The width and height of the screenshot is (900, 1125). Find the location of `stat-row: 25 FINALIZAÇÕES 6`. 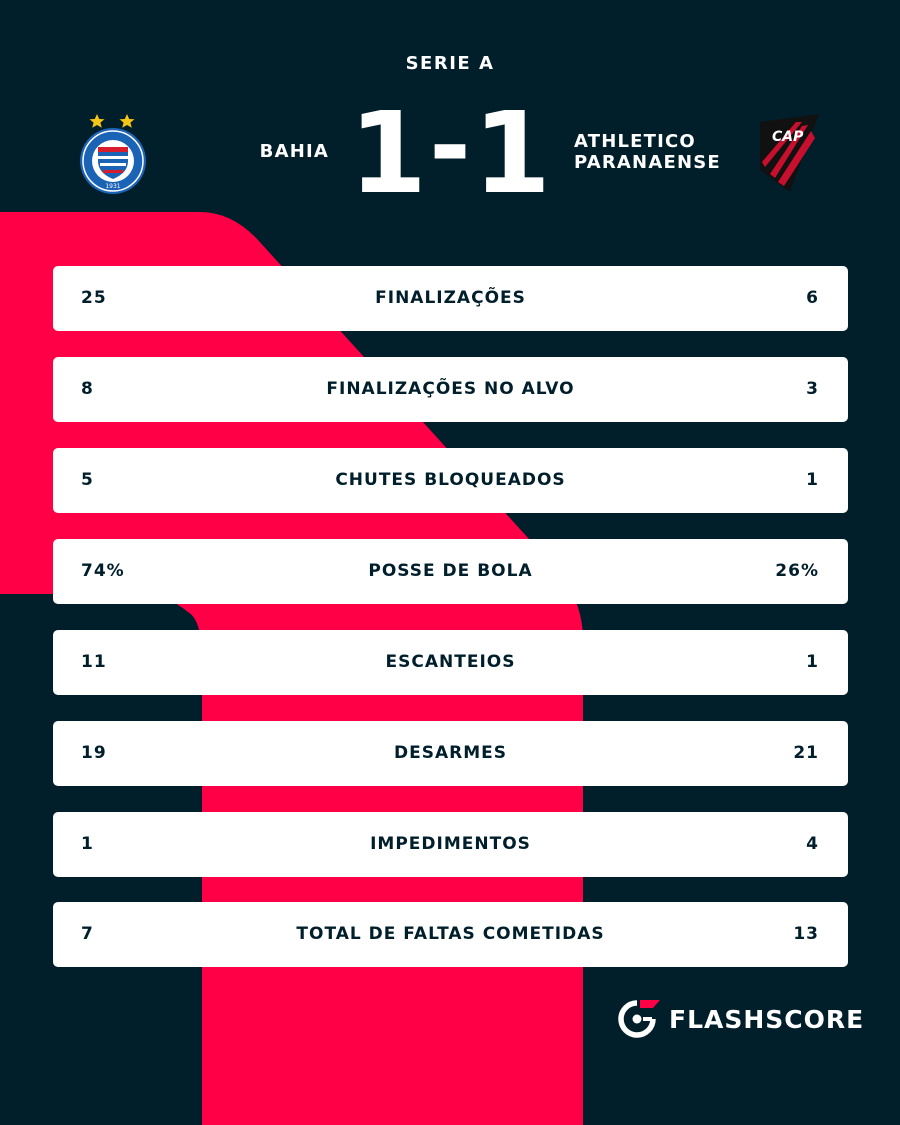

stat-row: 25 FINALIZAÇÕES 6 is located at coordinates (450, 298).